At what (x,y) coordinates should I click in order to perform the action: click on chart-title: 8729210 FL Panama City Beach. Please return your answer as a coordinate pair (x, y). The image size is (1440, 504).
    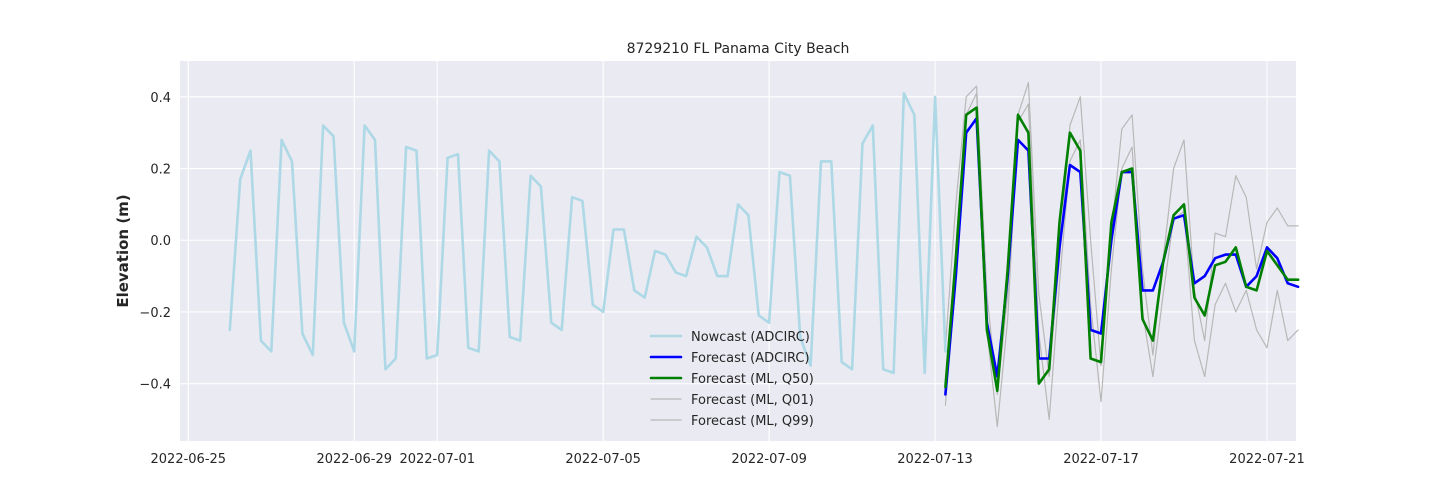
    Looking at the image, I should click on (738, 49).